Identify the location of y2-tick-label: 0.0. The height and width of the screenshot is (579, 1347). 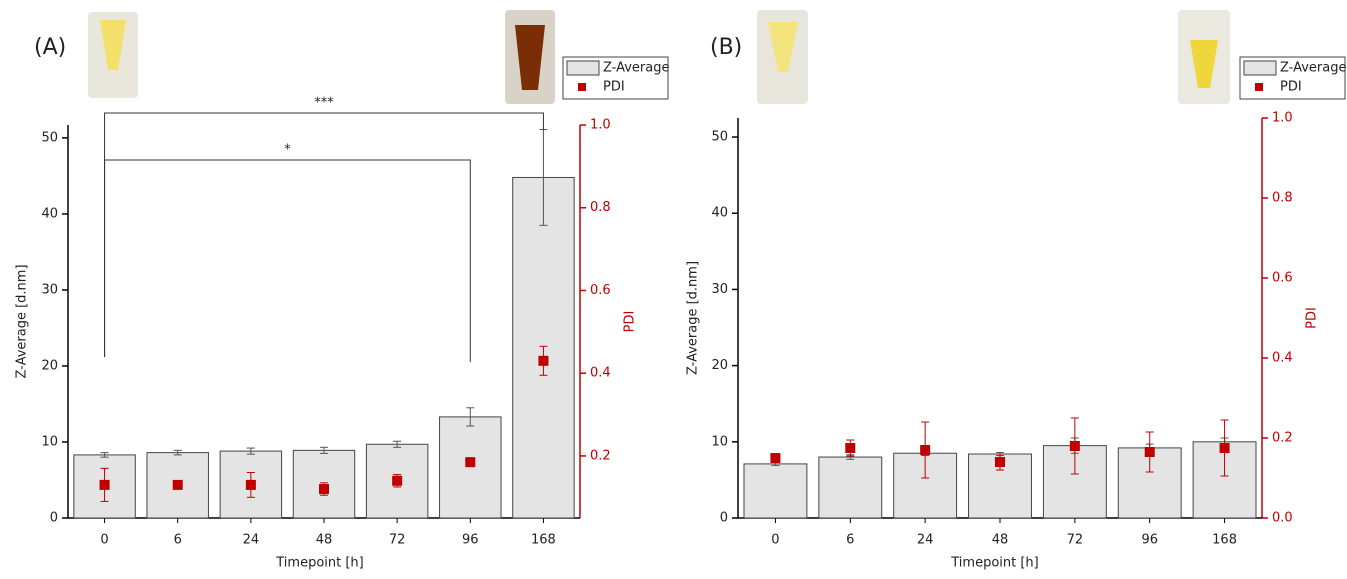
(1282, 518).